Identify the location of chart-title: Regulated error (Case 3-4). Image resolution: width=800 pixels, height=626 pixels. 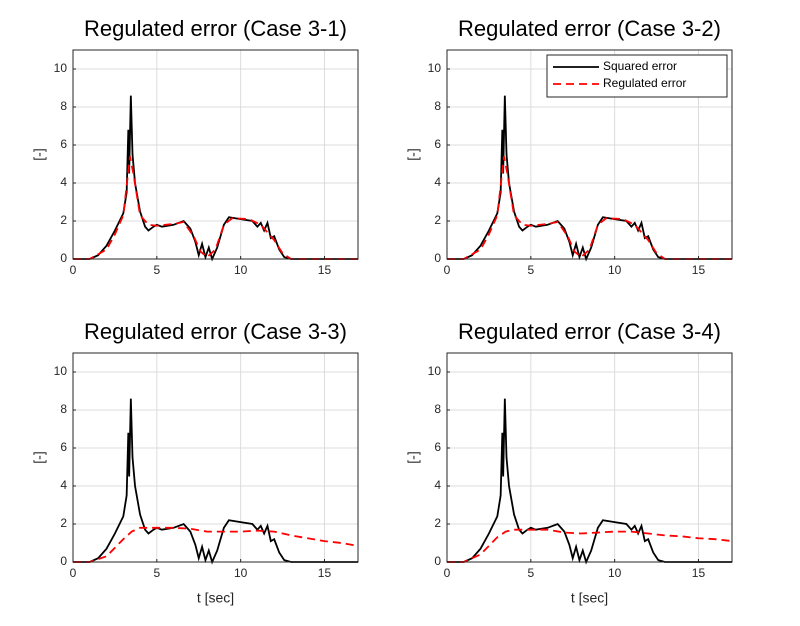
(589, 331).